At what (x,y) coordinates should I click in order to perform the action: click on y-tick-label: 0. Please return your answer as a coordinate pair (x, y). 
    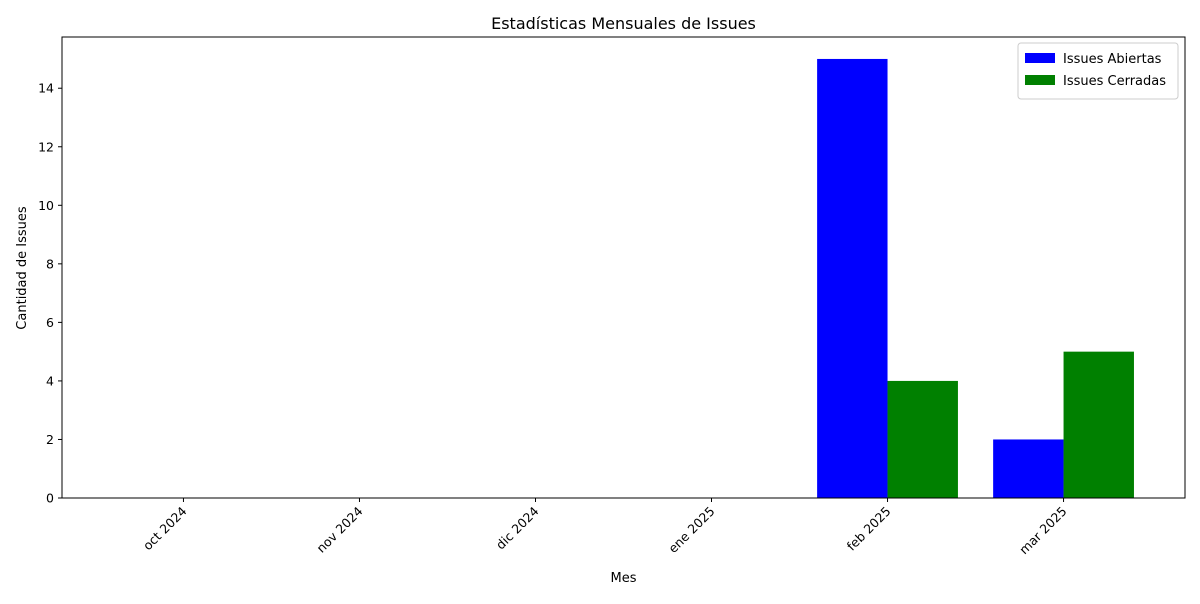
    Looking at the image, I should click on (50, 498).